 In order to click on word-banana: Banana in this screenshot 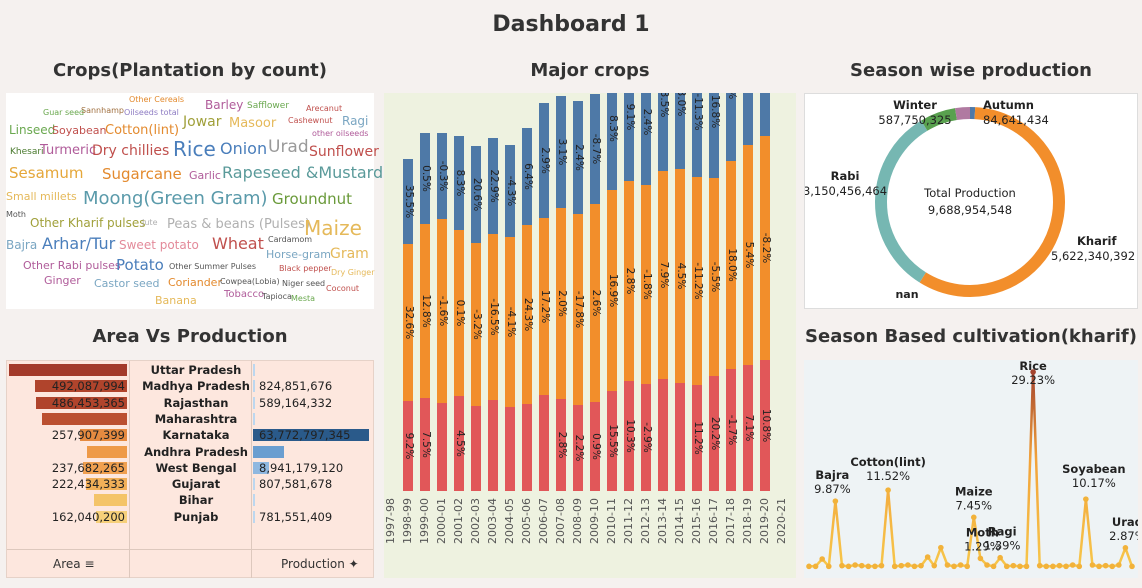, I will do `click(176, 300)`.